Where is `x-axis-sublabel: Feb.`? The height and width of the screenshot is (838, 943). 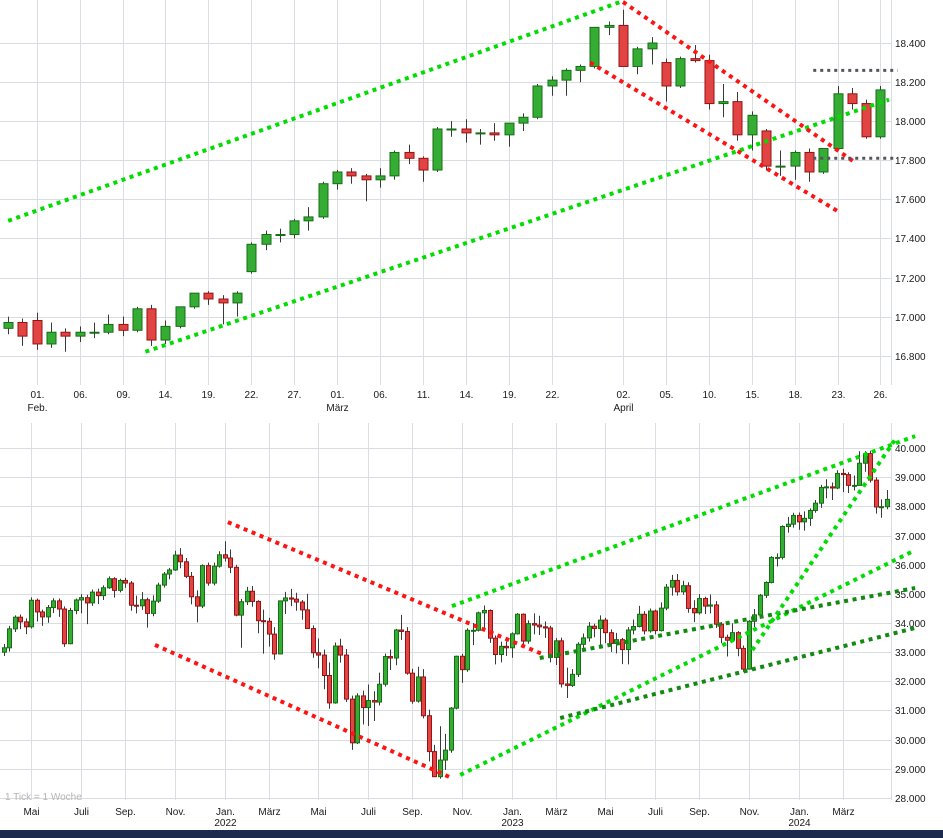 x-axis-sublabel: Feb. is located at coordinates (37, 408).